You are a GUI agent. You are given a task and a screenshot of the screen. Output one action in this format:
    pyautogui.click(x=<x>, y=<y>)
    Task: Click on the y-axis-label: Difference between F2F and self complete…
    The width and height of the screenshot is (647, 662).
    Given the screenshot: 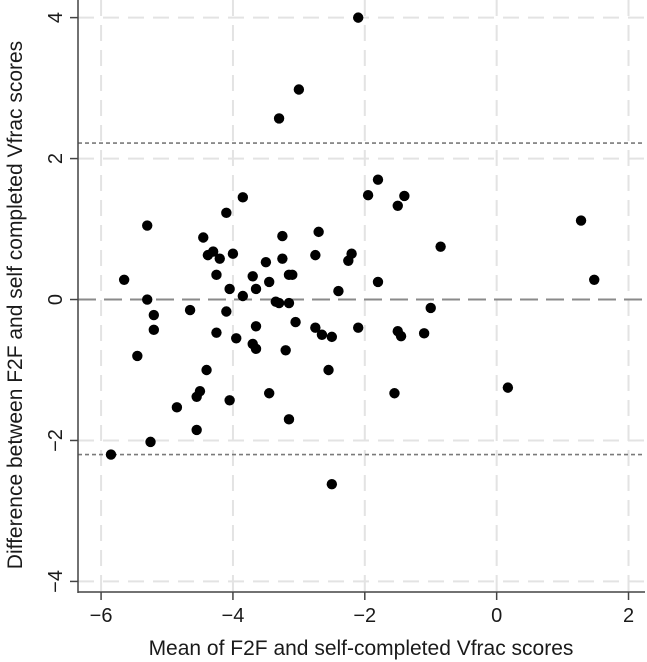 What is the action you would take?
    pyautogui.click(x=15, y=305)
    